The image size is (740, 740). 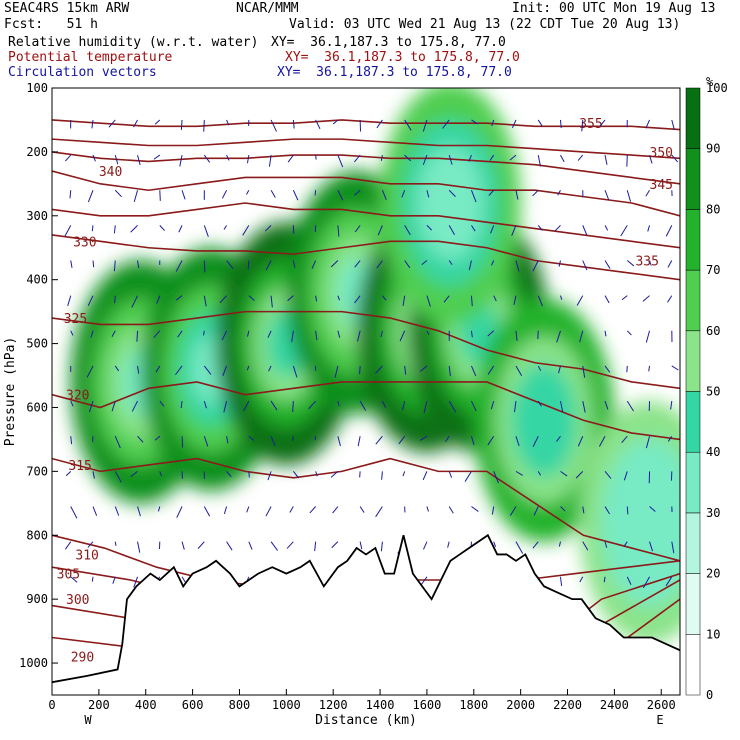 I want to click on theta-label-335: 335, so click(x=646, y=262).